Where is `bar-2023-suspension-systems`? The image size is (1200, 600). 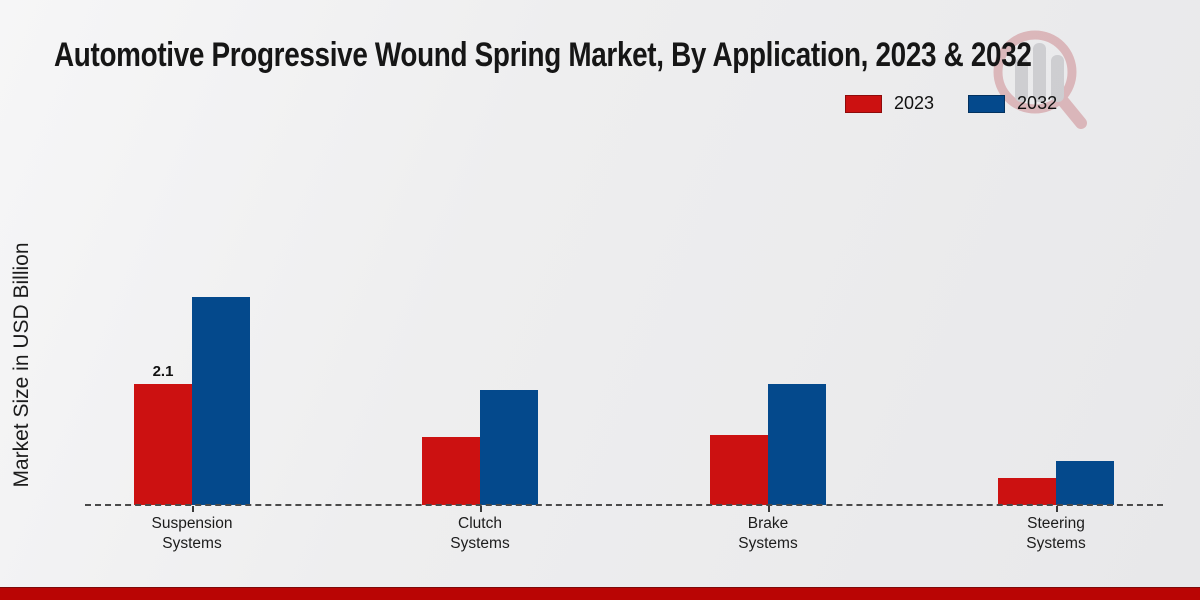 bar-2023-suspension-systems is located at coordinates (163, 444).